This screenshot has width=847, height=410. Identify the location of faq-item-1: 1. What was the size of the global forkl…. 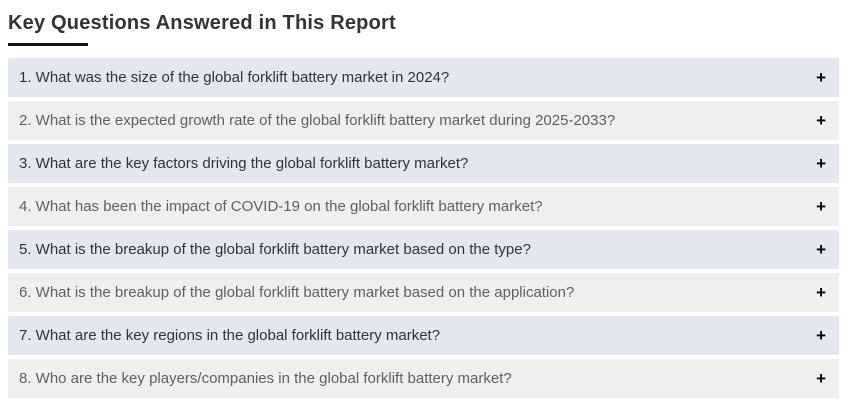
(423, 77).